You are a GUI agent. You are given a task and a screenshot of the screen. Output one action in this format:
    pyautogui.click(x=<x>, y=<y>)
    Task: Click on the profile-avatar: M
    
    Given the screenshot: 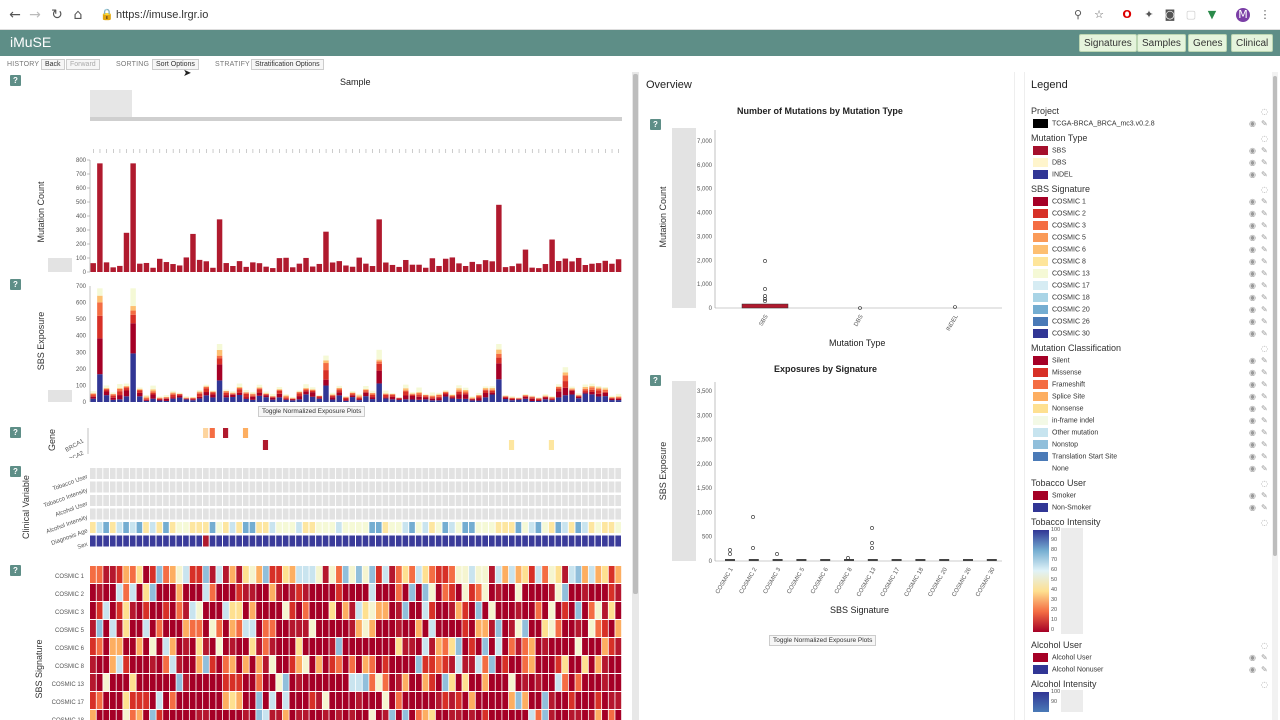 What is the action you would take?
    pyautogui.click(x=1243, y=15)
    